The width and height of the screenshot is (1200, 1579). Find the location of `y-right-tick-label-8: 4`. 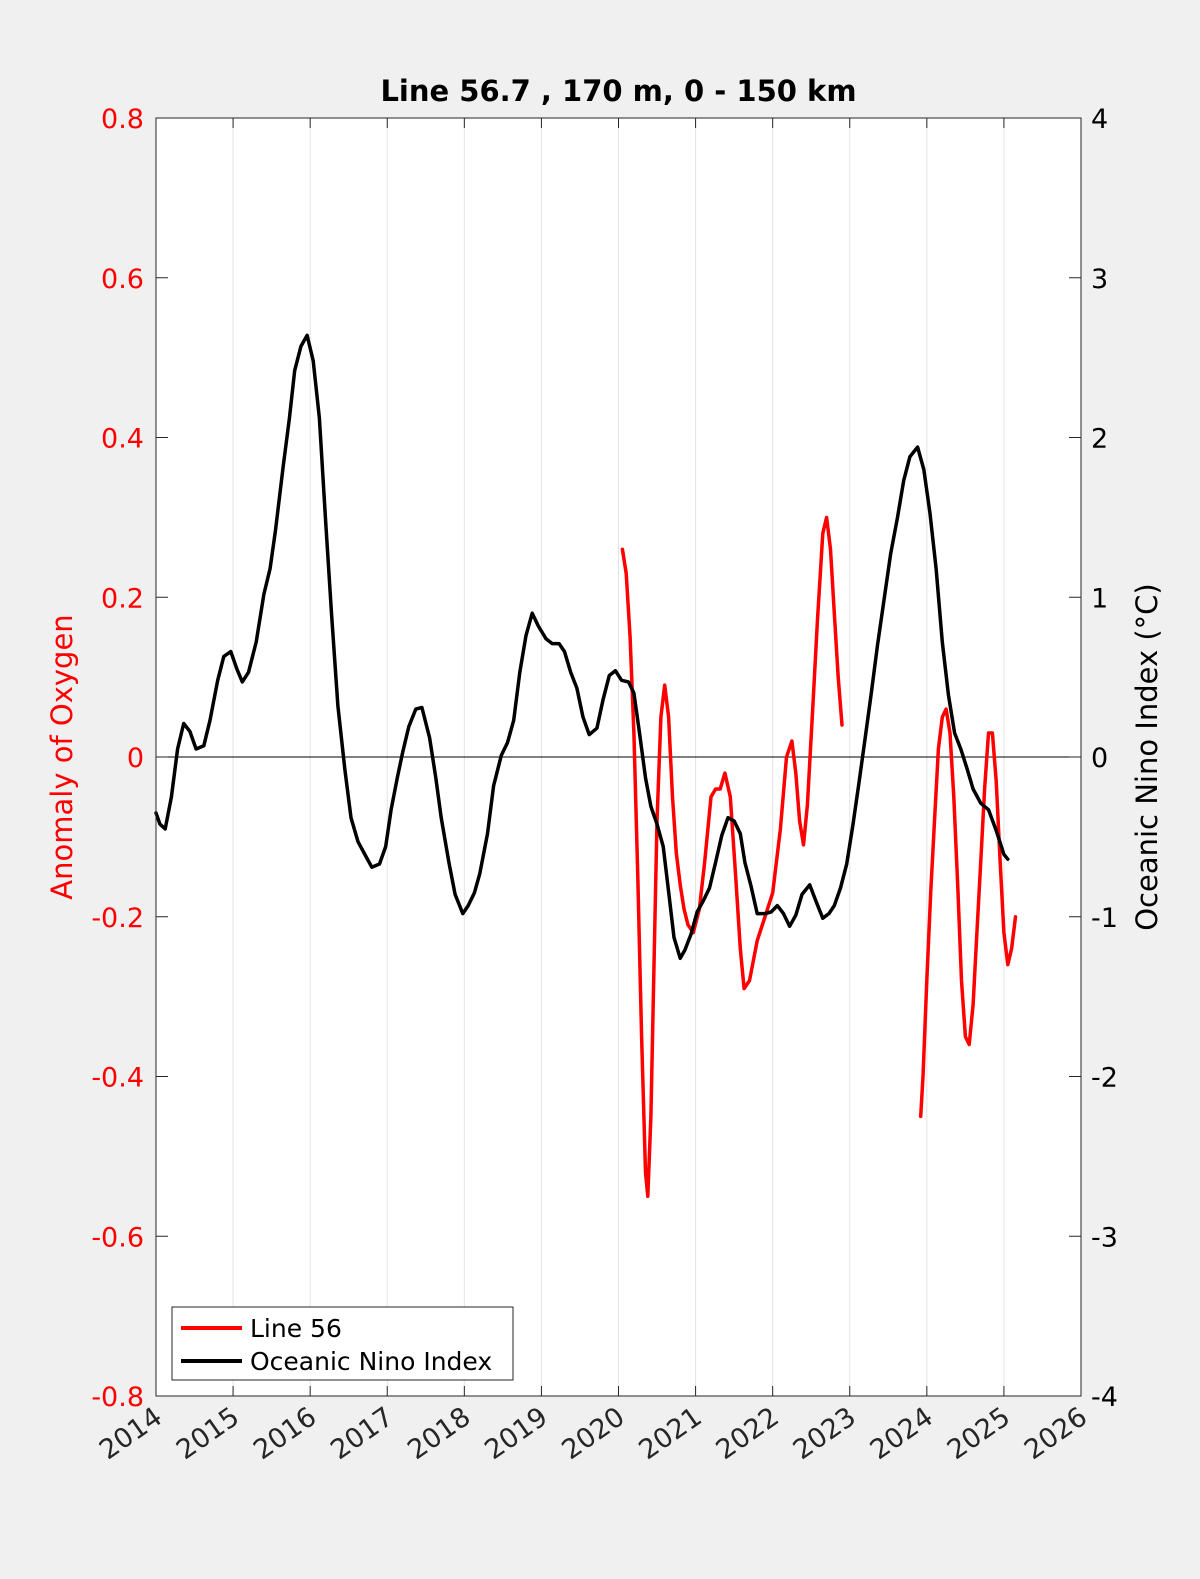

y-right-tick-label-8: 4 is located at coordinates (1099, 119).